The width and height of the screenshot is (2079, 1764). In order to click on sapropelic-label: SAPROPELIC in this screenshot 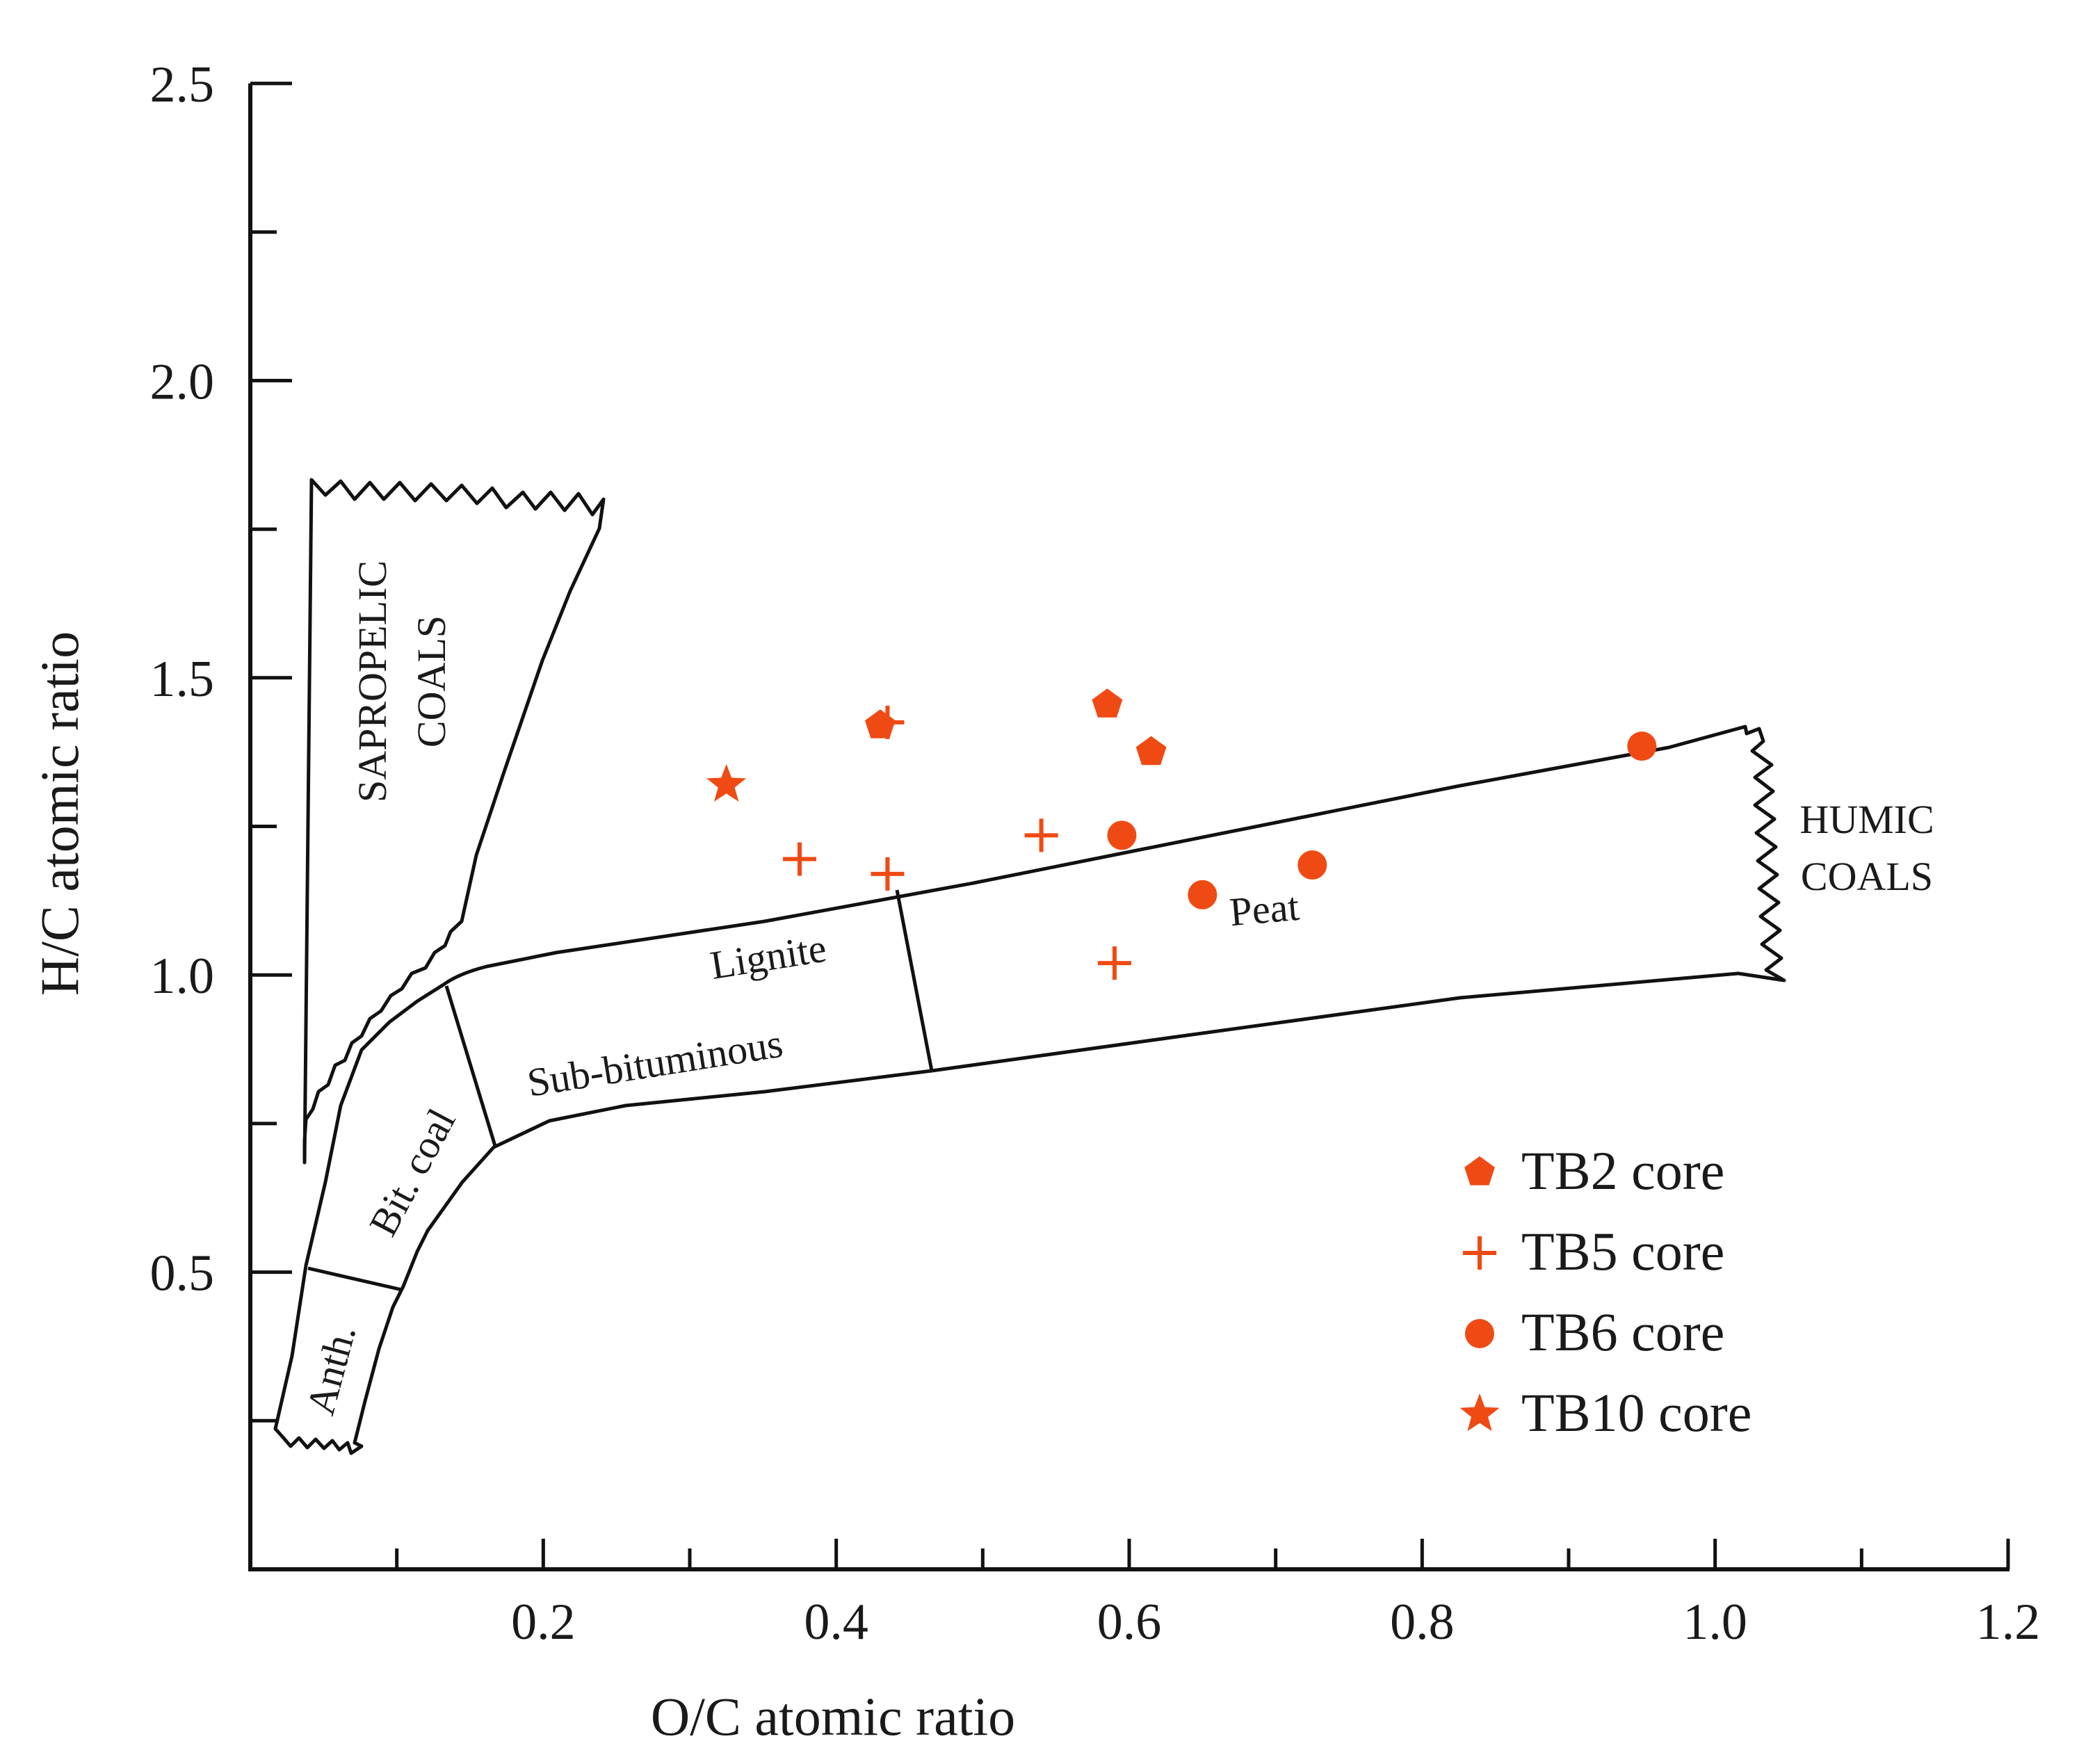, I will do `click(373, 681)`.